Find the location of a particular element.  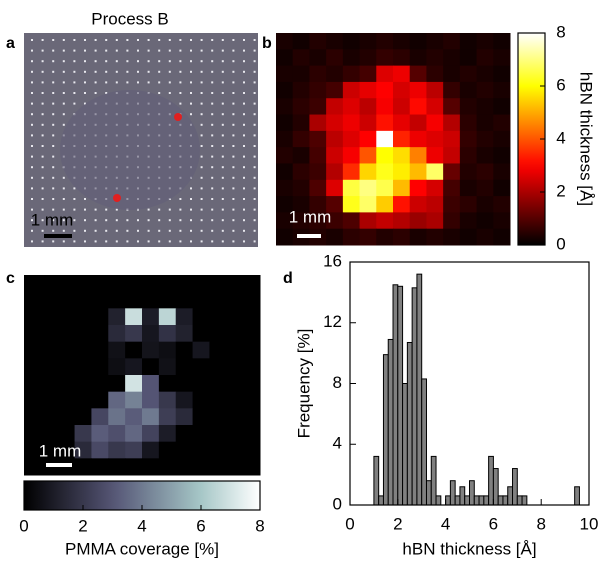

photo-title: Process B is located at coordinates (129, 18).